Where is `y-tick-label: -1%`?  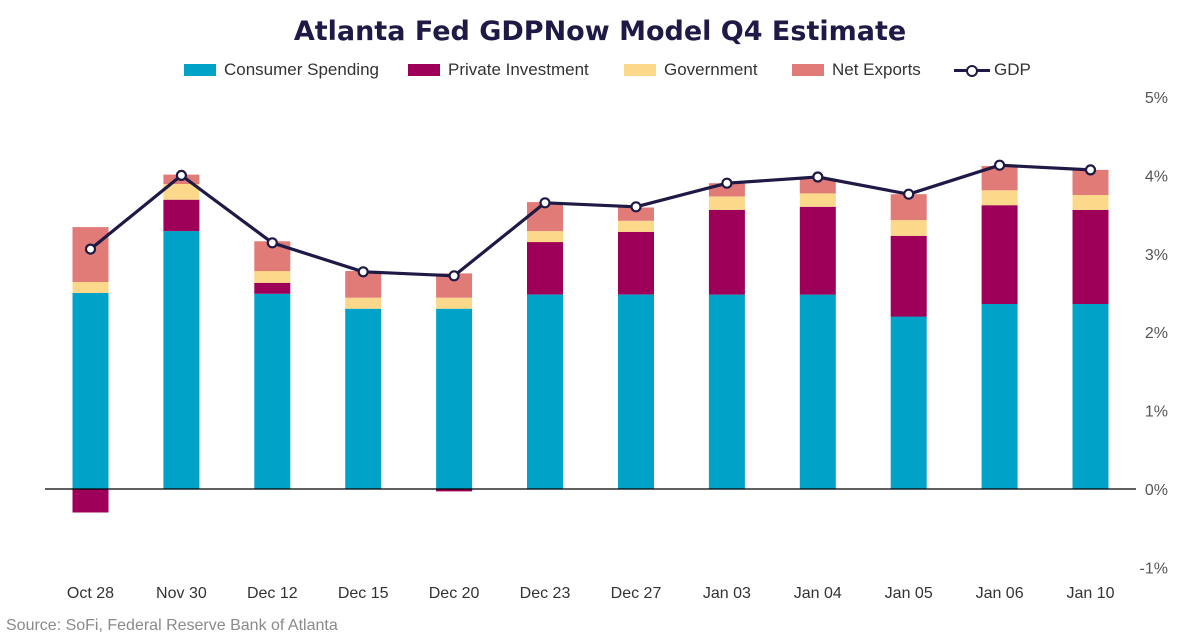 y-tick-label: -1% is located at coordinates (1154, 568).